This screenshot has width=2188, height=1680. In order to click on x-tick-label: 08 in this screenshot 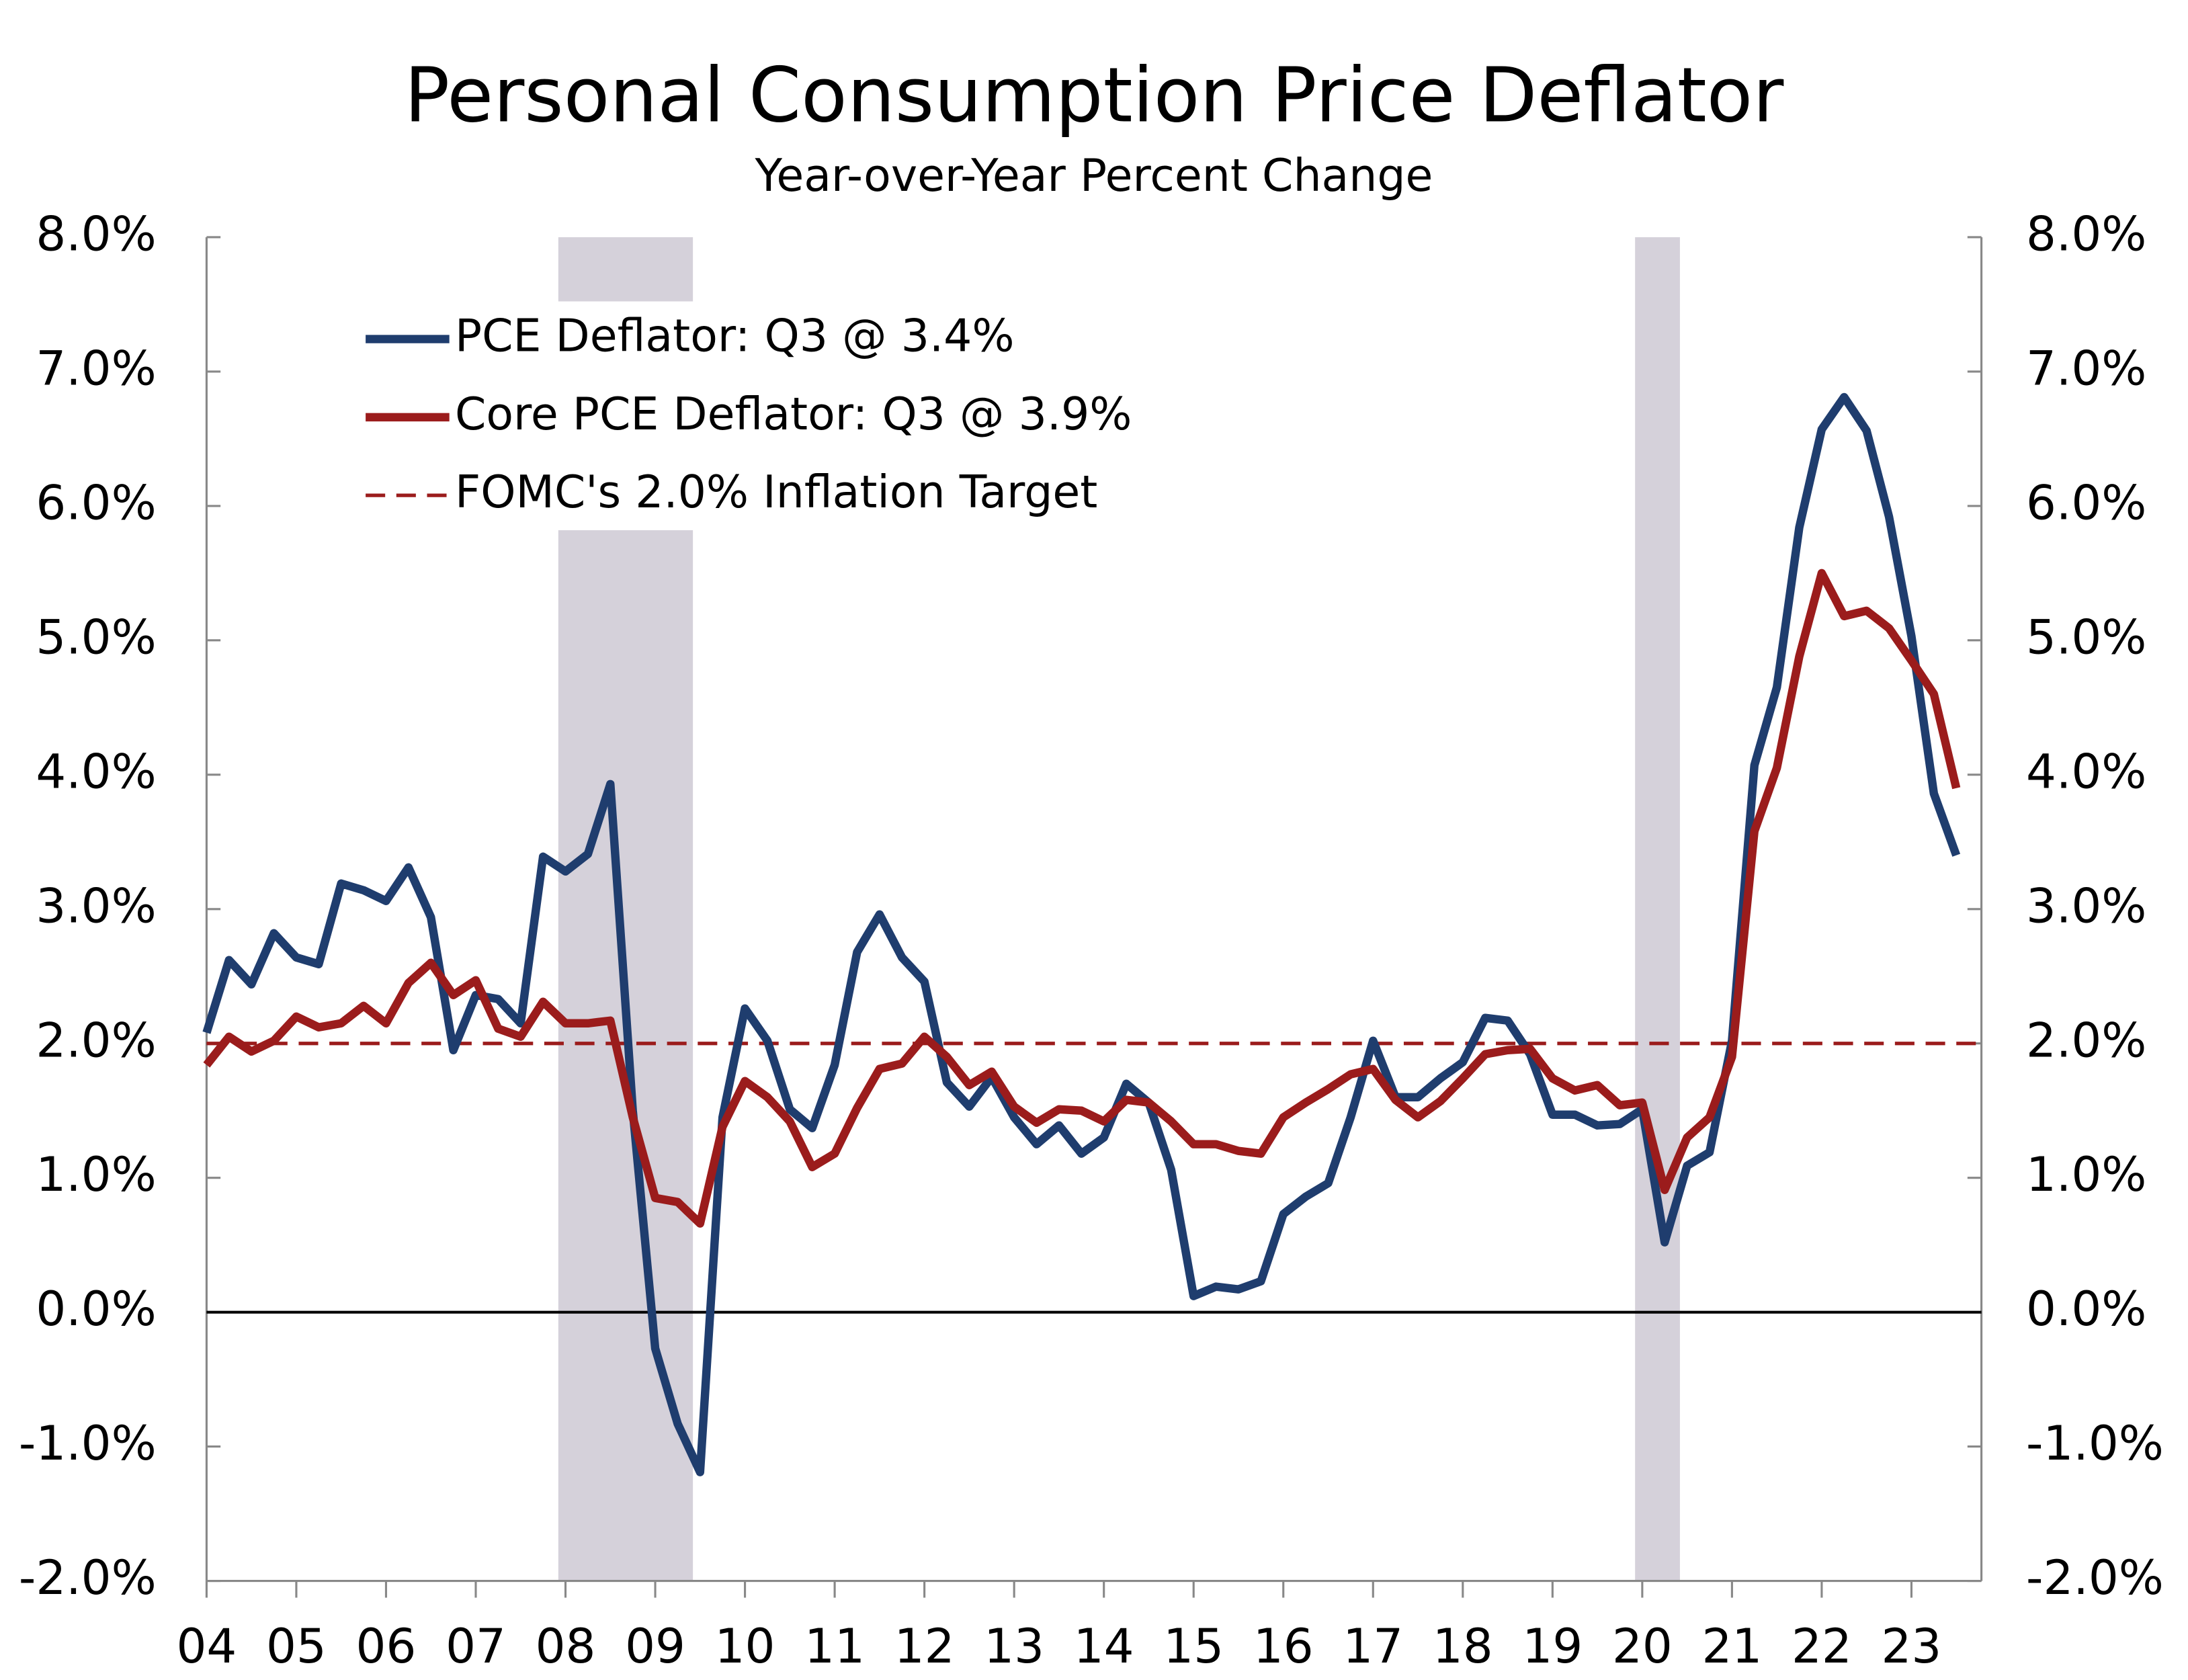, I will do `click(566, 1646)`.